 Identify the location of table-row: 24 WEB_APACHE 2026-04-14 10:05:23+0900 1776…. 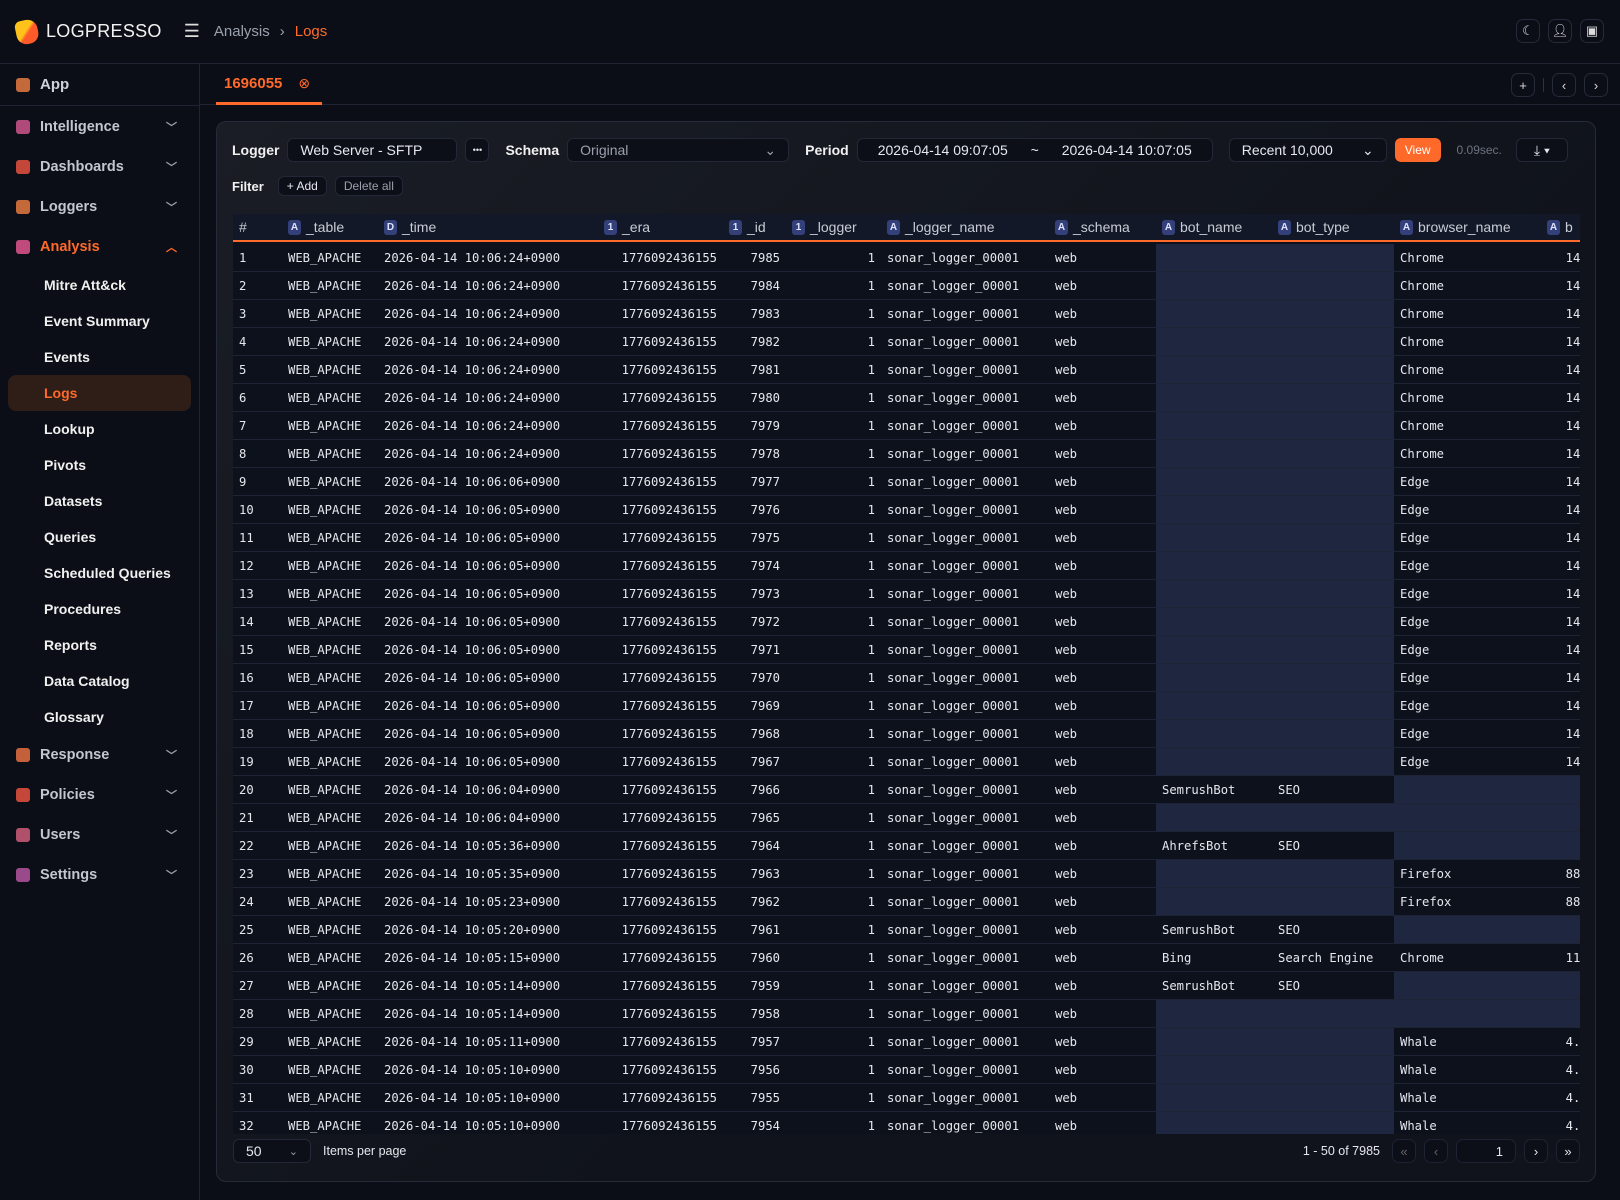
(906, 902).